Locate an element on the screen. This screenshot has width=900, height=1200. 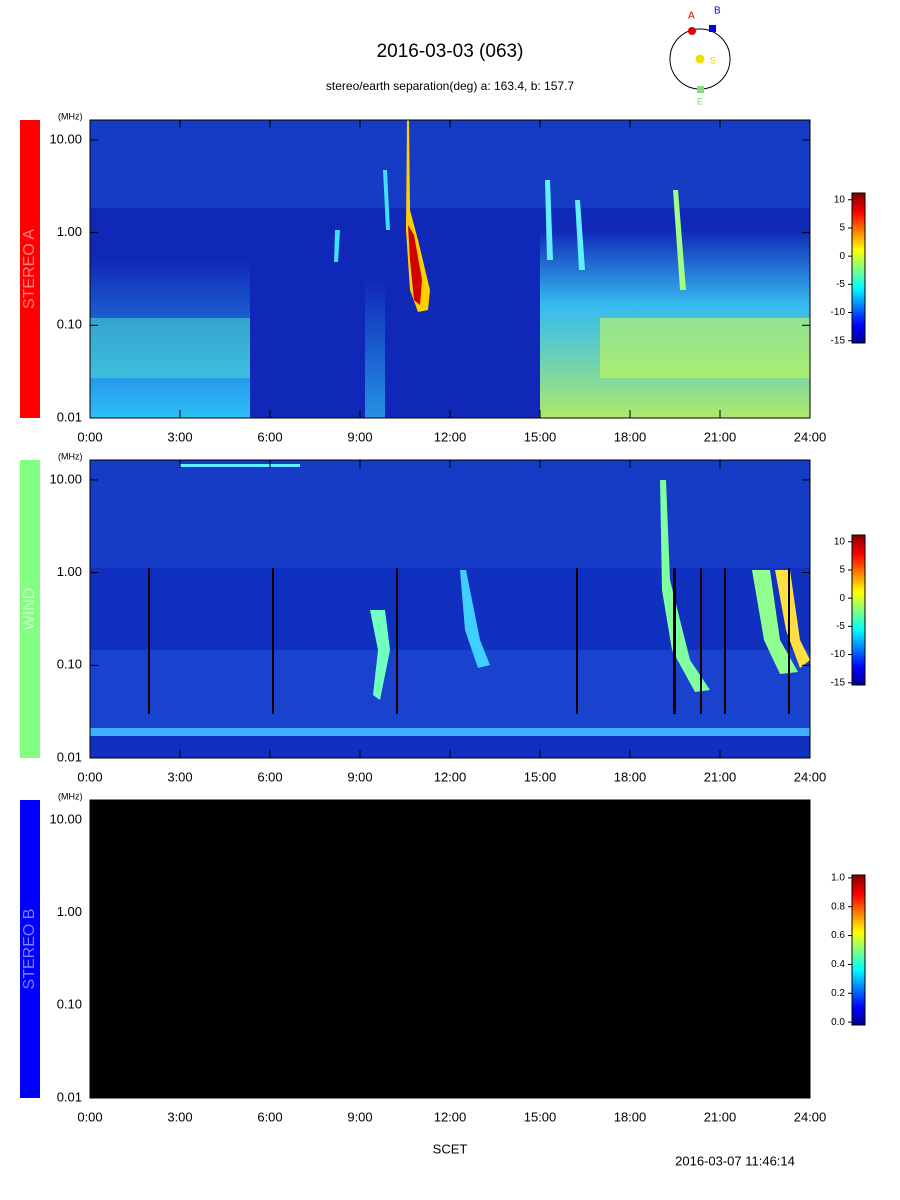
side-label: WIND is located at coordinates (29, 609).